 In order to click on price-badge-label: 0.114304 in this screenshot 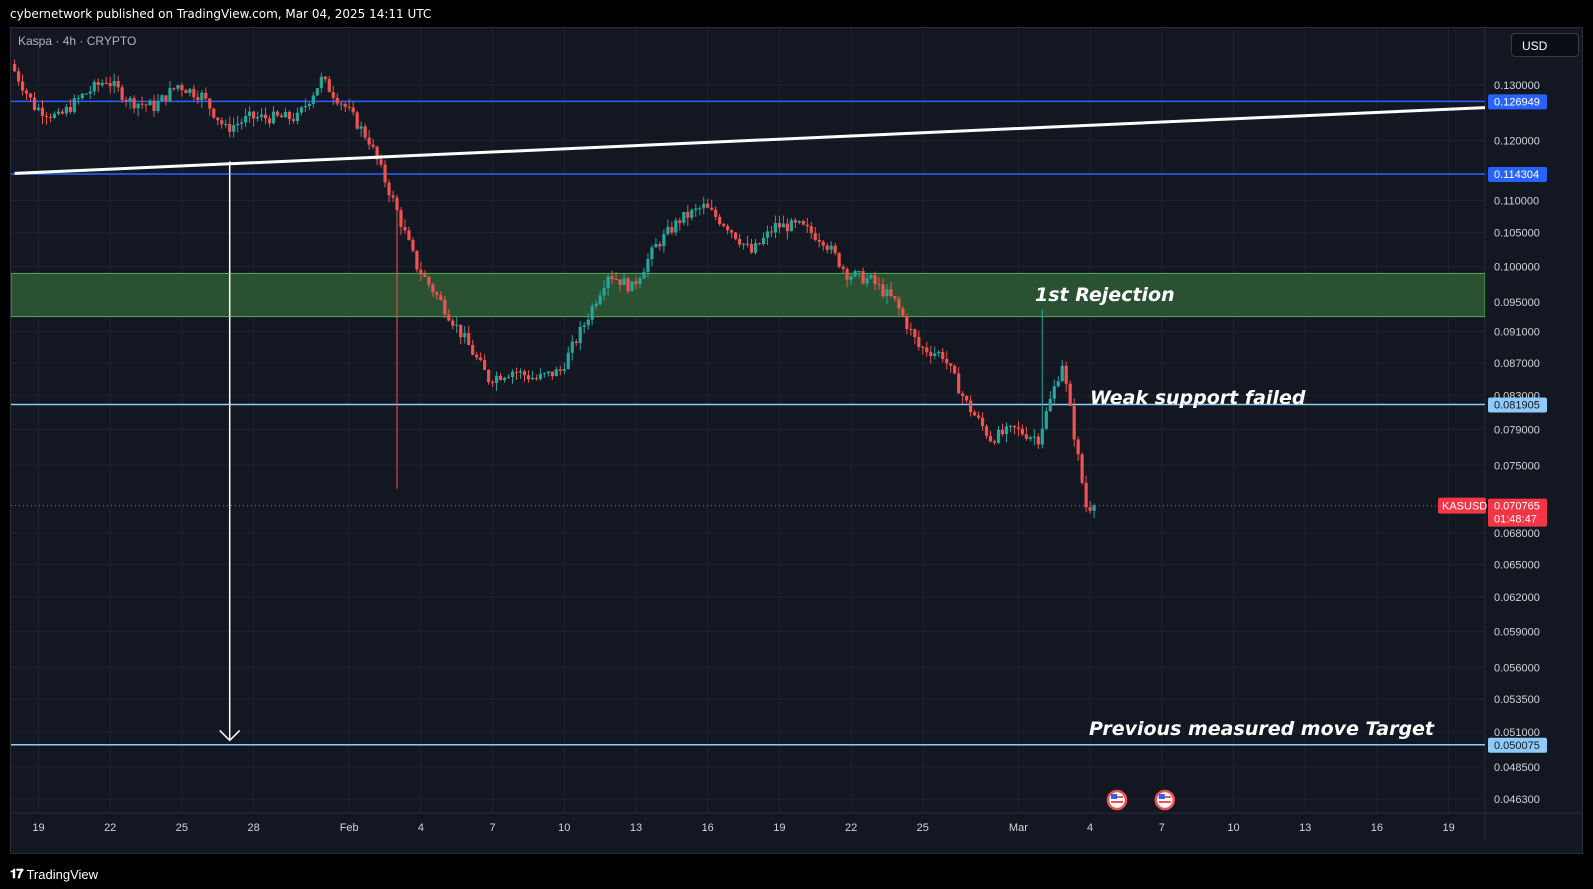, I will do `click(1516, 175)`.